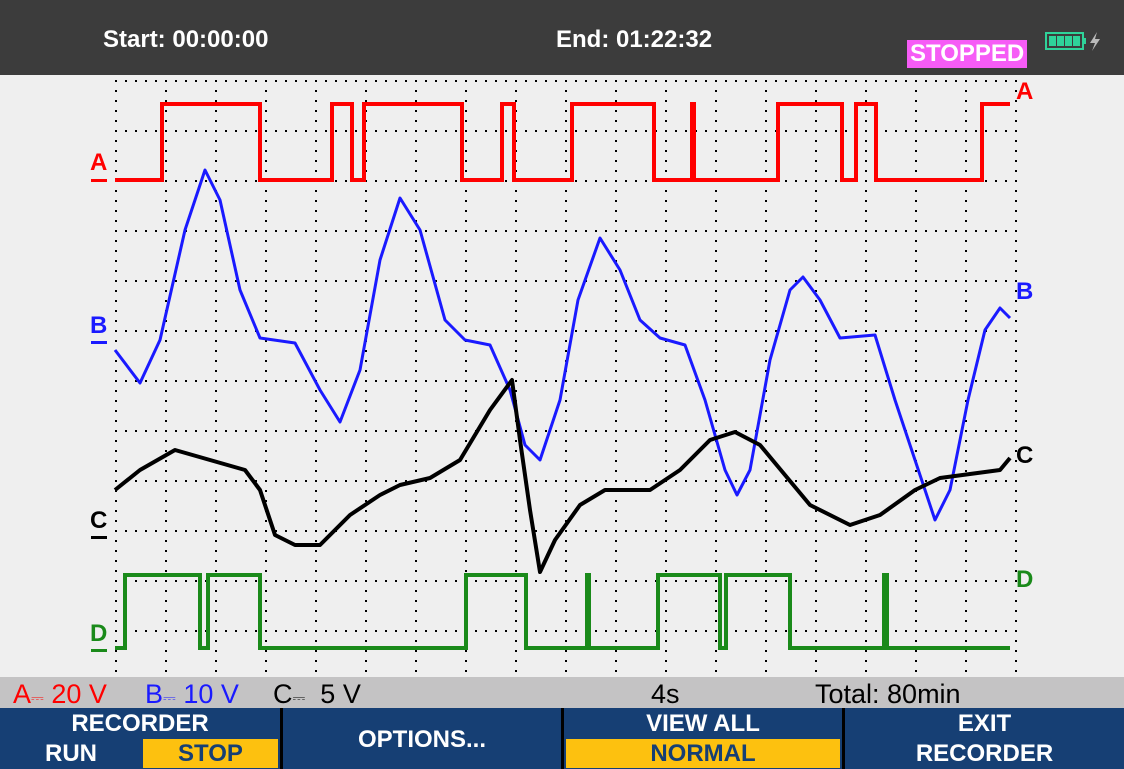  I want to click on exit-label: EXIT, so click(984, 723).